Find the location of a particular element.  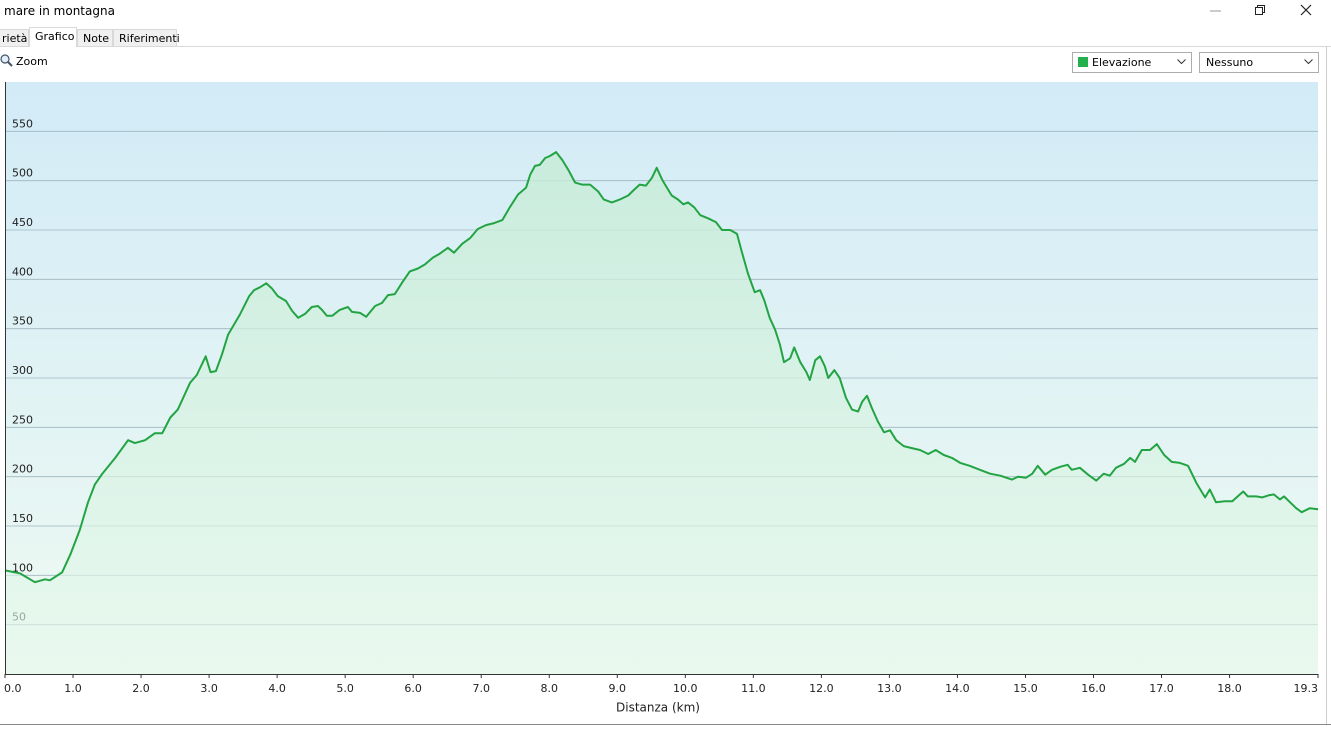

x-tick-label: 9.0 is located at coordinates (618, 688).